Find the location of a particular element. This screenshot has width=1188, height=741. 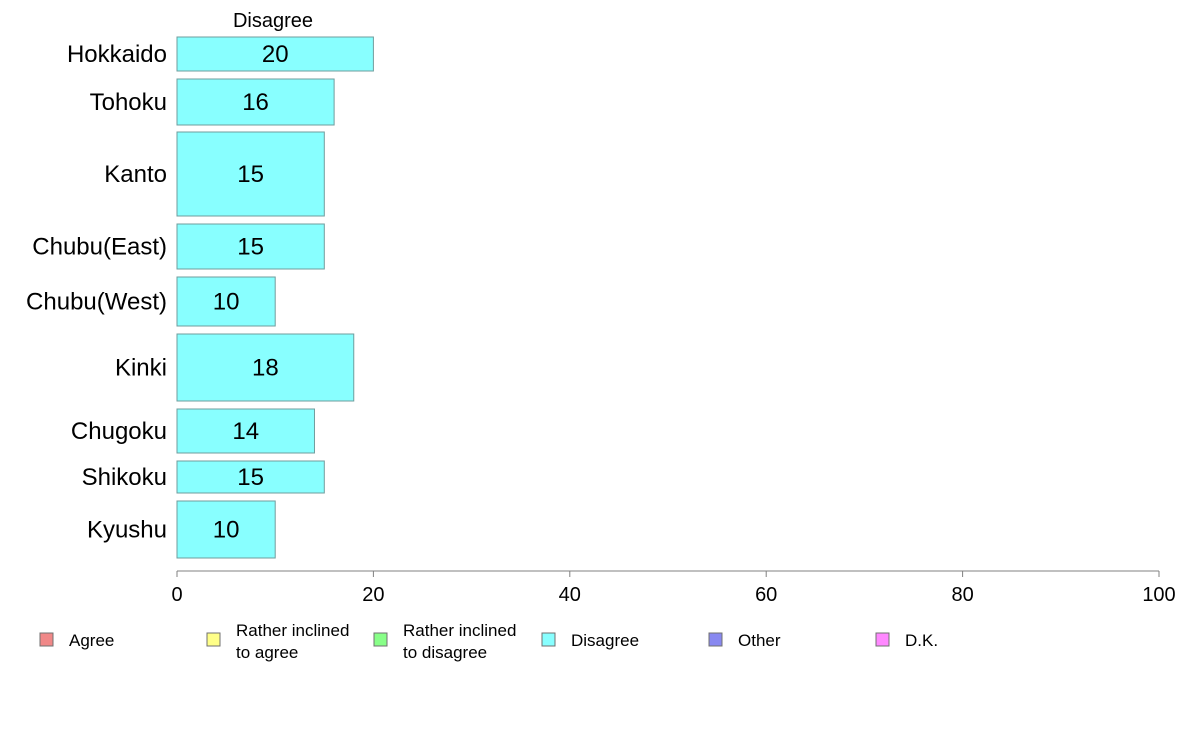

legend-item: Rather inclined to disagree is located at coordinates (444, 641).